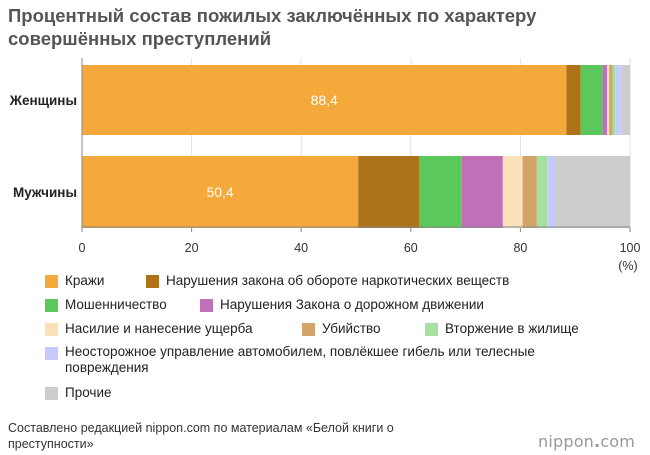 This screenshot has height=455, width=650. Describe the element at coordinates (630, 248) in the screenshot. I see `x-tick-label: 100` at that location.